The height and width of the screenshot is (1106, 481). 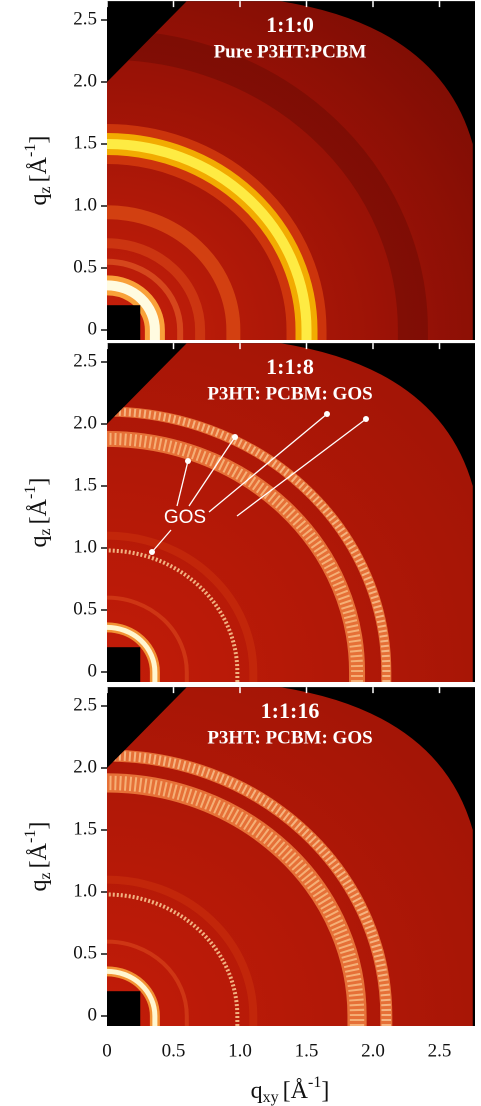 What do you see at coordinates (373, 1050) in the screenshot?
I see `x-tick-label: 2.0` at bounding box center [373, 1050].